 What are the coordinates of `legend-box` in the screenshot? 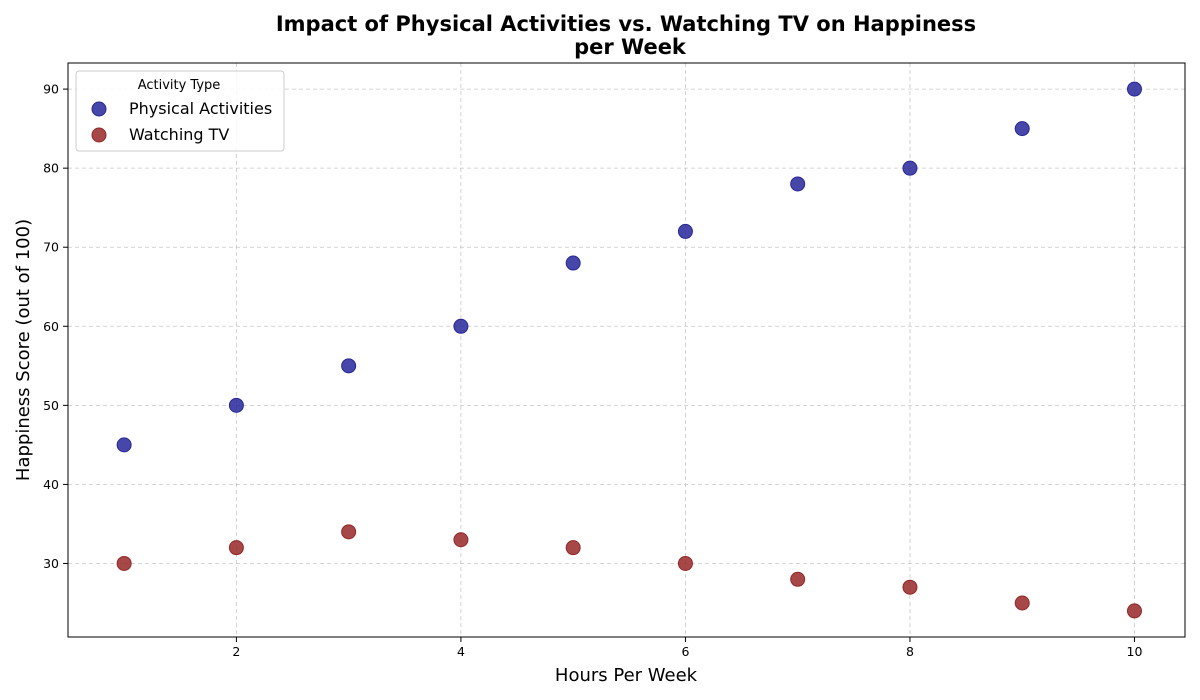 It's located at (180, 111).